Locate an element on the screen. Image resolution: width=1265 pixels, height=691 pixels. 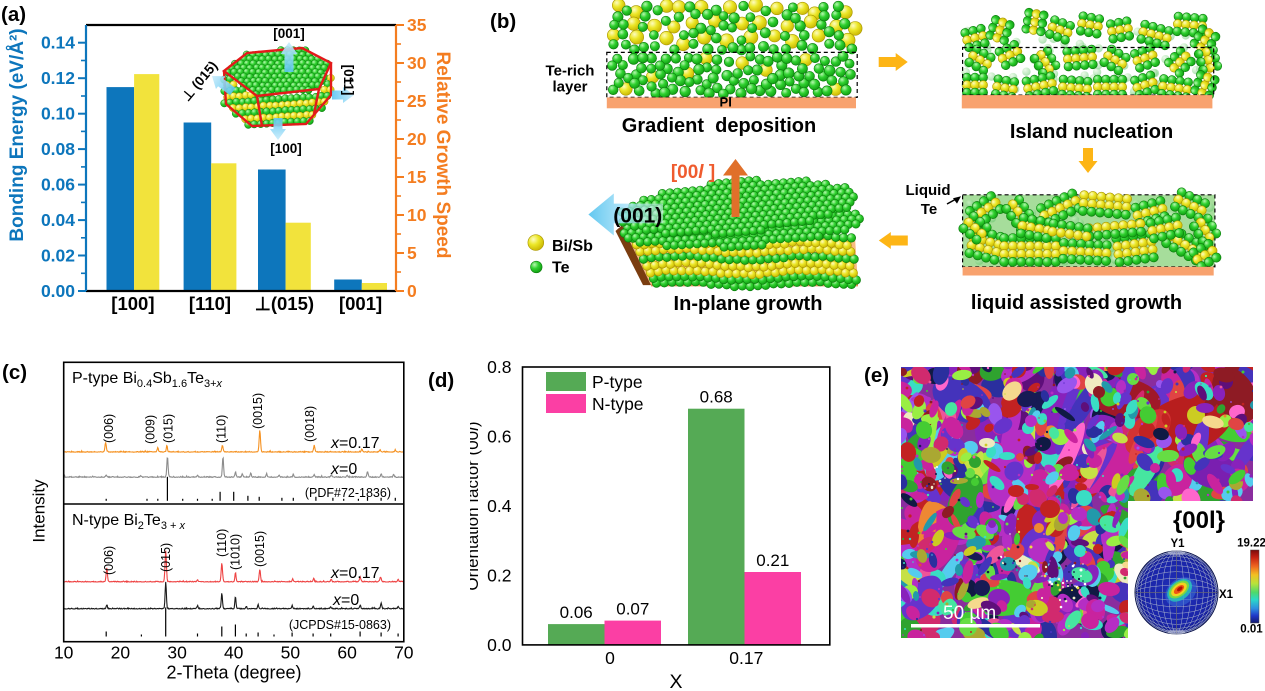
svg-text: (1010) is located at coordinates (236, 552).